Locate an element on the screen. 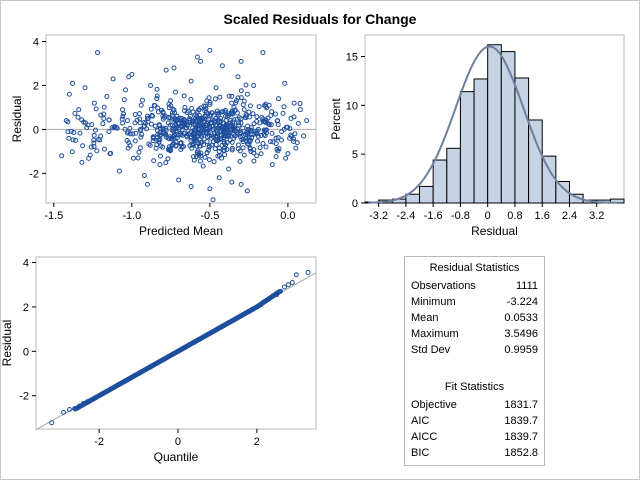  stat-row: AIC 1839.7 is located at coordinates (474, 421).